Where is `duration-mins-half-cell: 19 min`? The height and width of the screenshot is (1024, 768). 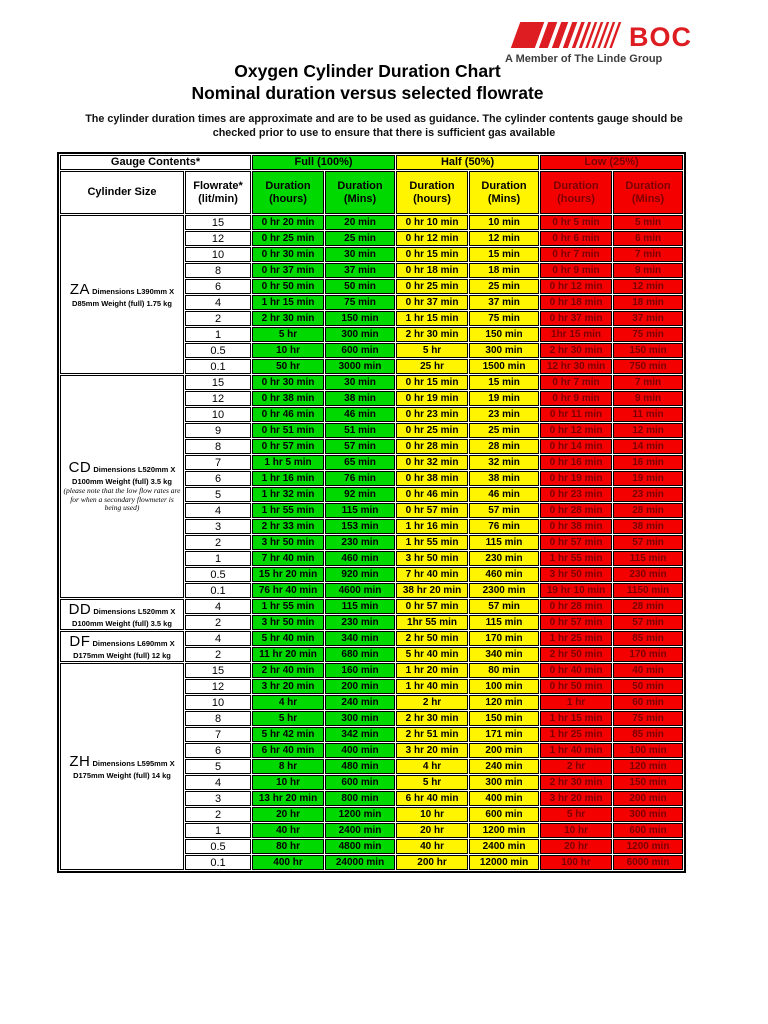
duration-mins-half-cell: 19 min is located at coordinates (504, 398).